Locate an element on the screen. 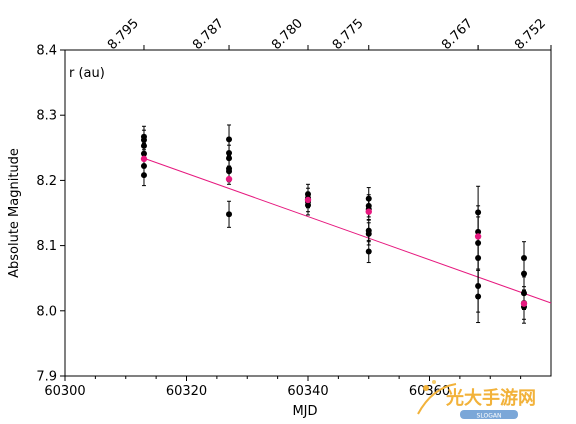 This screenshot has height=424, width=576. watermark-slogan: SLOGAN is located at coordinates (489, 416).